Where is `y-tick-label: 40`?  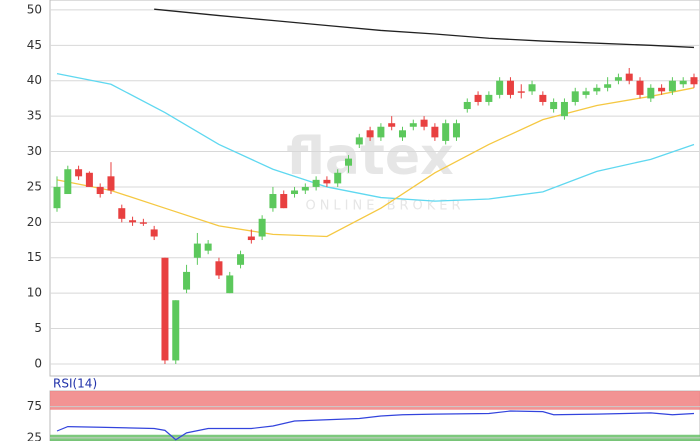
y-tick-label: 40 is located at coordinates (34, 80).